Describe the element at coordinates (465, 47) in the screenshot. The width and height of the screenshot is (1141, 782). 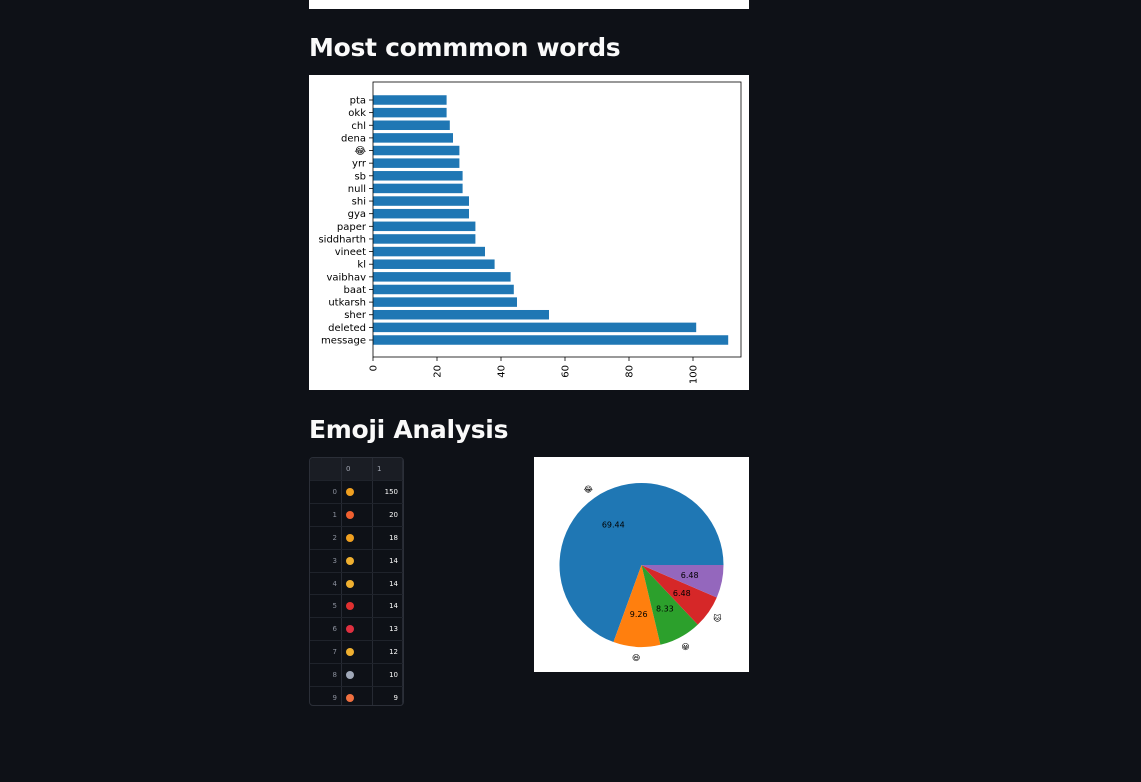
I see `most-common-words-heading: Most commmon words` at that location.